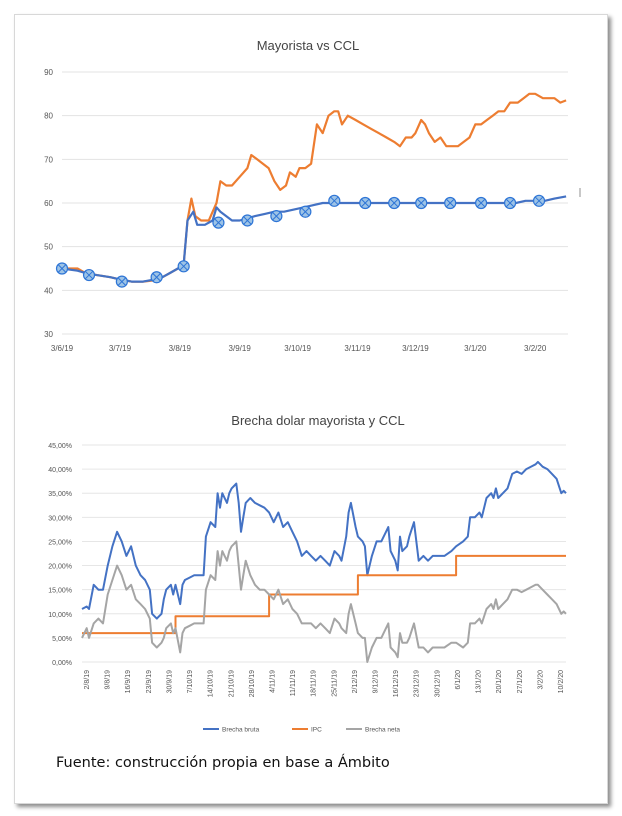  What do you see at coordinates (48, 116) in the screenshot?
I see `chart1-y-tick-label: 80` at bounding box center [48, 116].